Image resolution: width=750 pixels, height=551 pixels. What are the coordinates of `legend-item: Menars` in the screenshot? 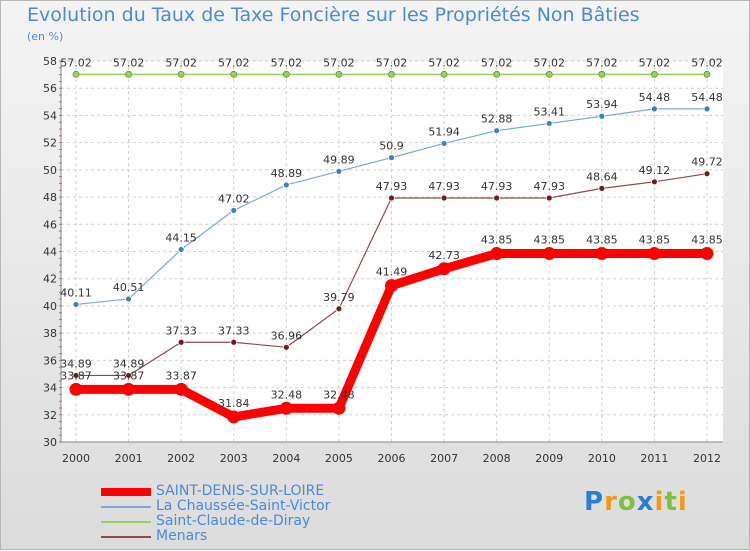 It's located at (266, 536).